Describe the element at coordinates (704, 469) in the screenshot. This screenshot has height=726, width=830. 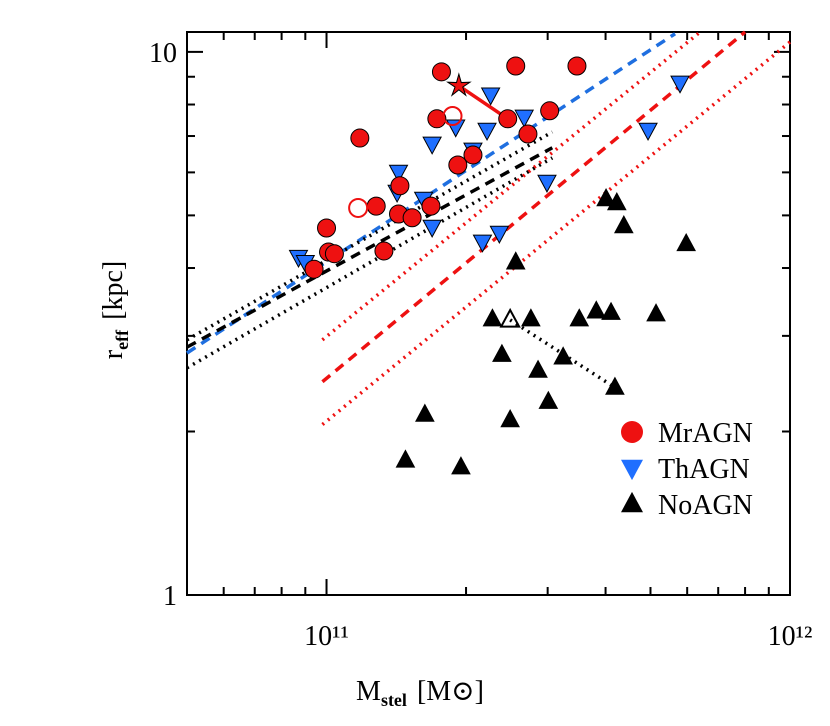
I see `legend-label: ThAGN` at that location.